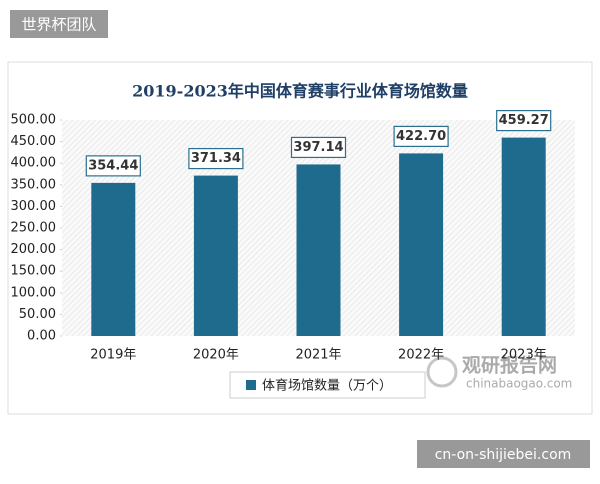 The width and height of the screenshot is (600, 484). Describe the element at coordinates (34, 292) in the screenshot. I see `y-tick-label: 100.00` at that location.